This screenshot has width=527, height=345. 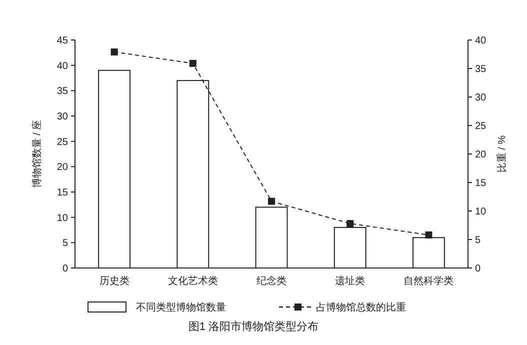 What do you see at coordinates (62, 193) in the screenshot?
I see `y-tick-label: 15` at bounding box center [62, 193].